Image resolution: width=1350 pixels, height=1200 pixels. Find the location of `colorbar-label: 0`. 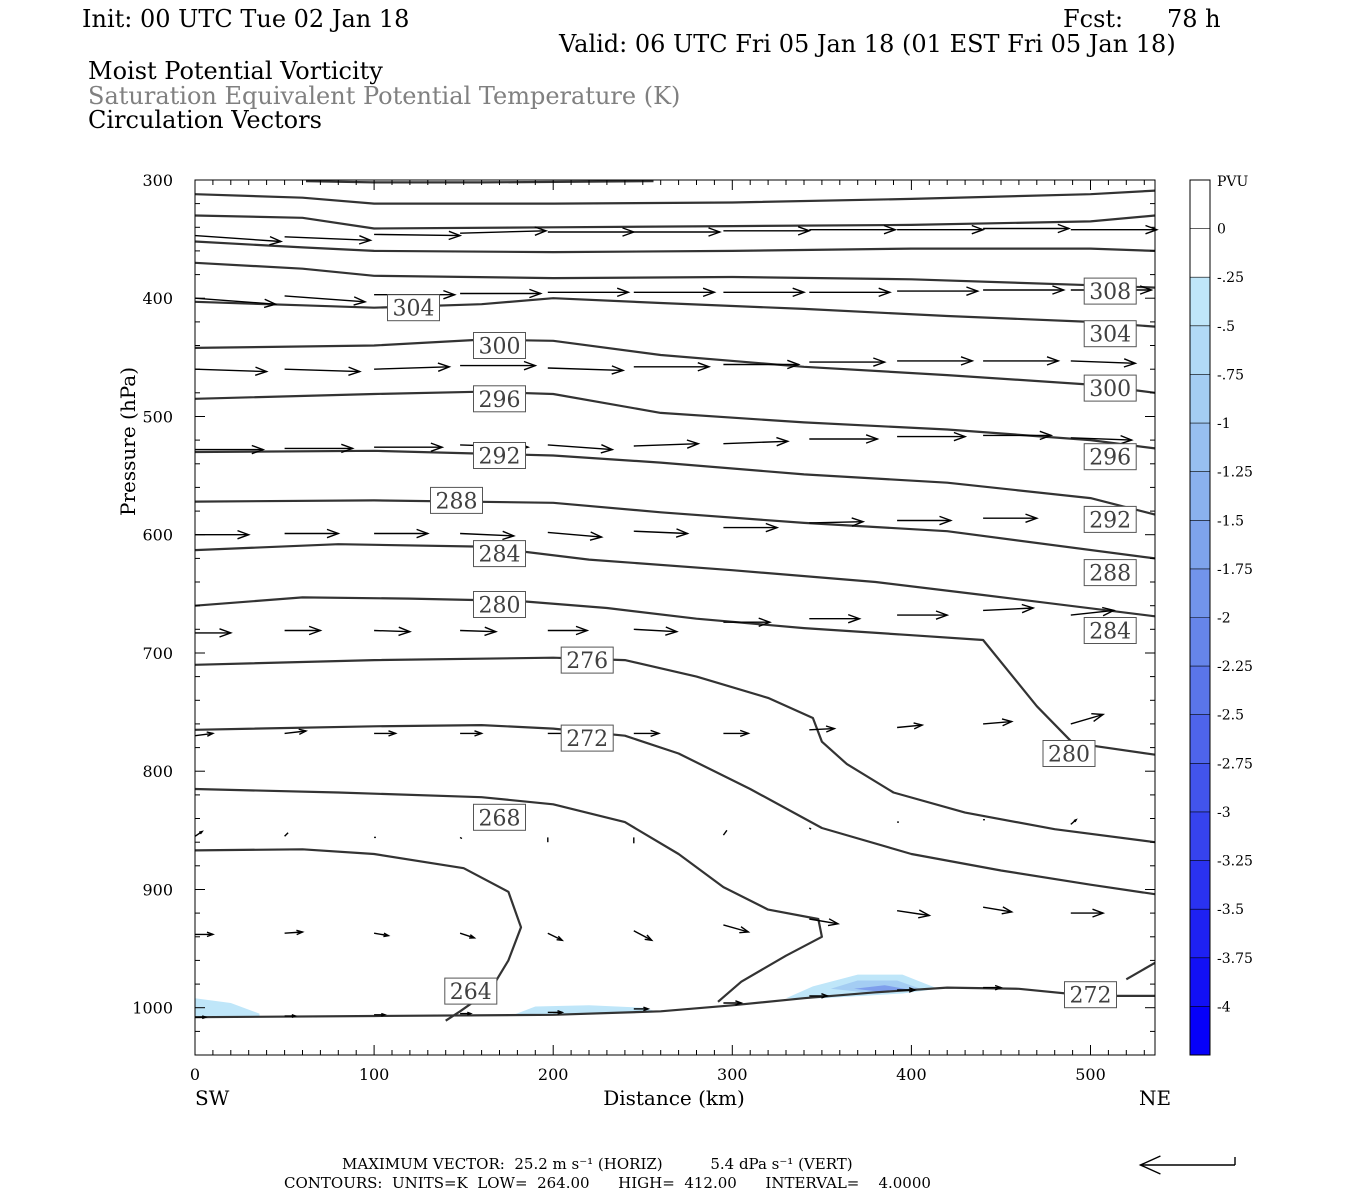

colorbar-label: 0 is located at coordinates (1221, 230).